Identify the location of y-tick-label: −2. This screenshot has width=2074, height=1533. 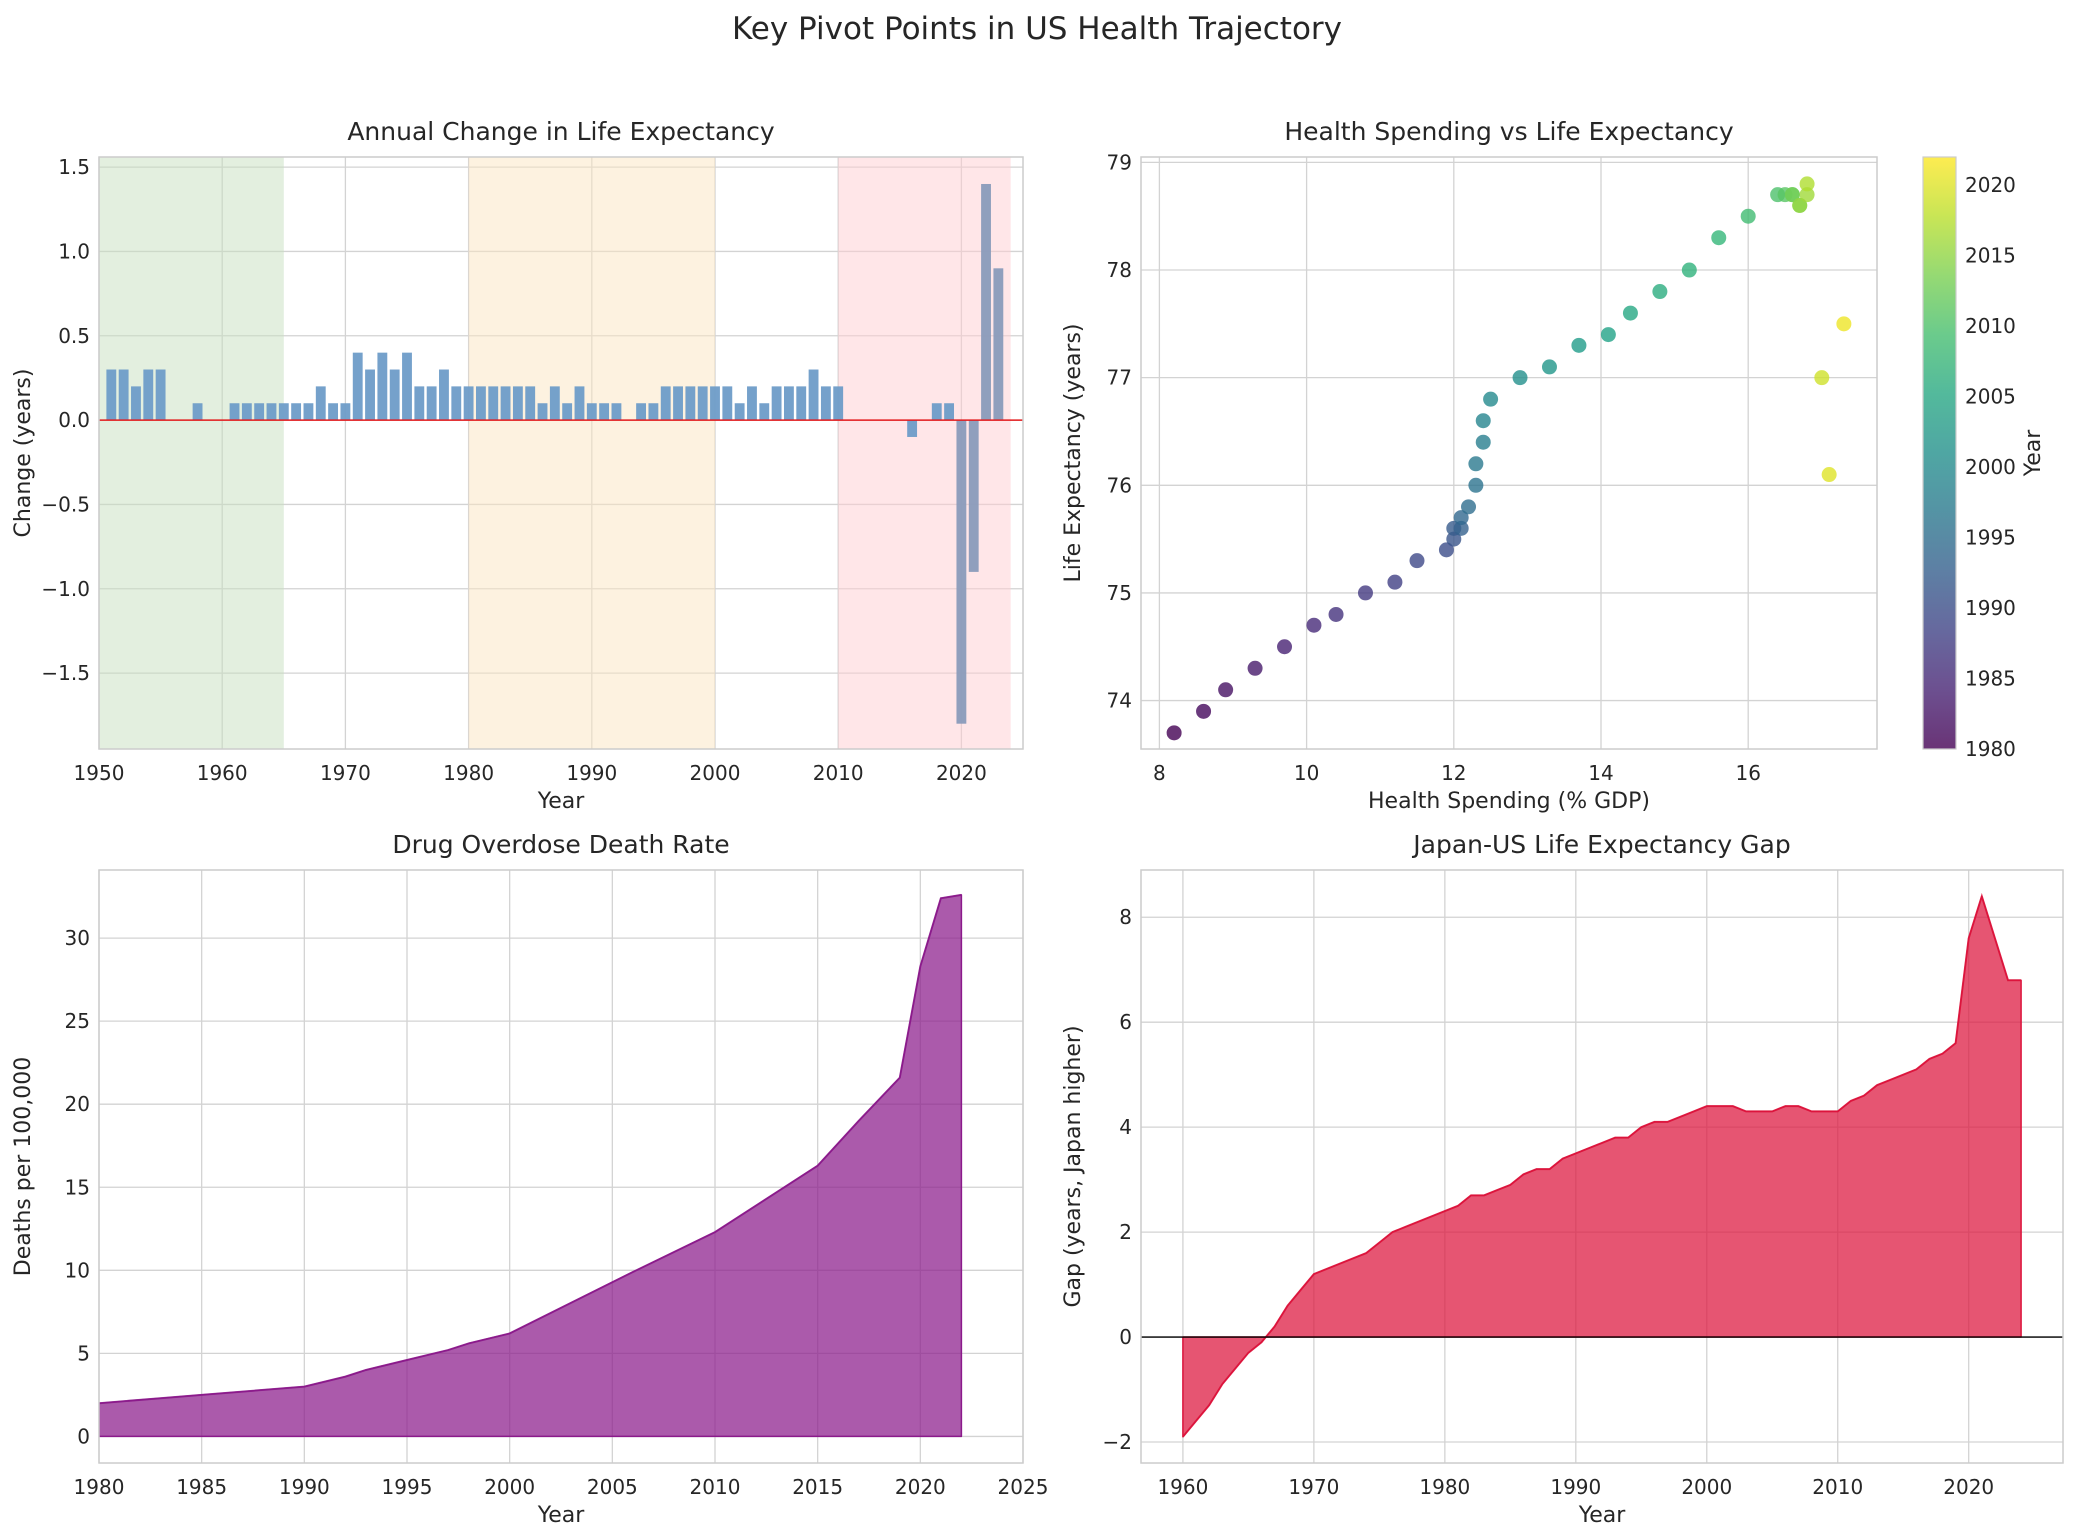
(1117, 1442).